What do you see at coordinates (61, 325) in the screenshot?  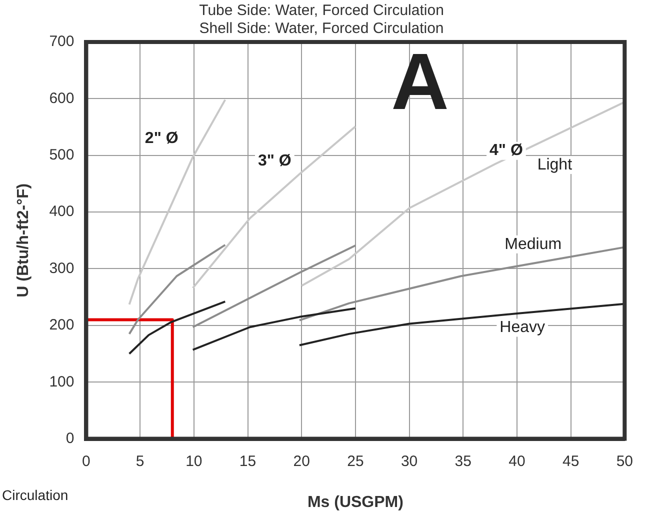 I see `y-tick-label: 200` at bounding box center [61, 325].